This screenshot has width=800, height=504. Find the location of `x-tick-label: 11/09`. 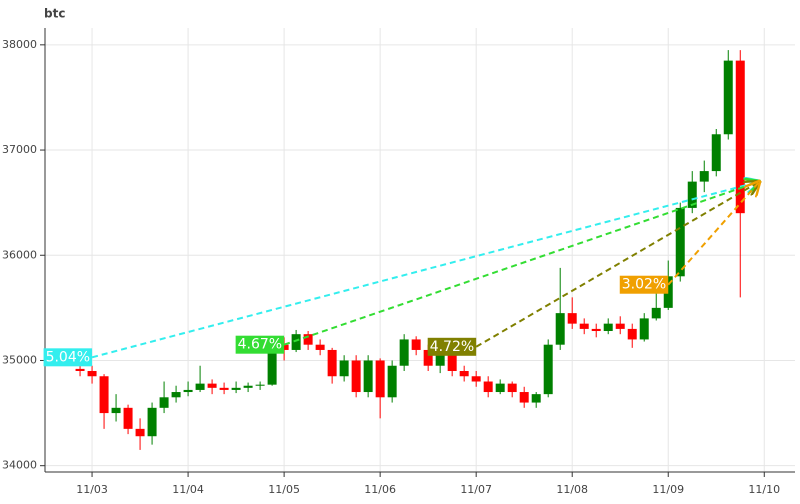

x-tick-label: 11/09 is located at coordinates (668, 489).